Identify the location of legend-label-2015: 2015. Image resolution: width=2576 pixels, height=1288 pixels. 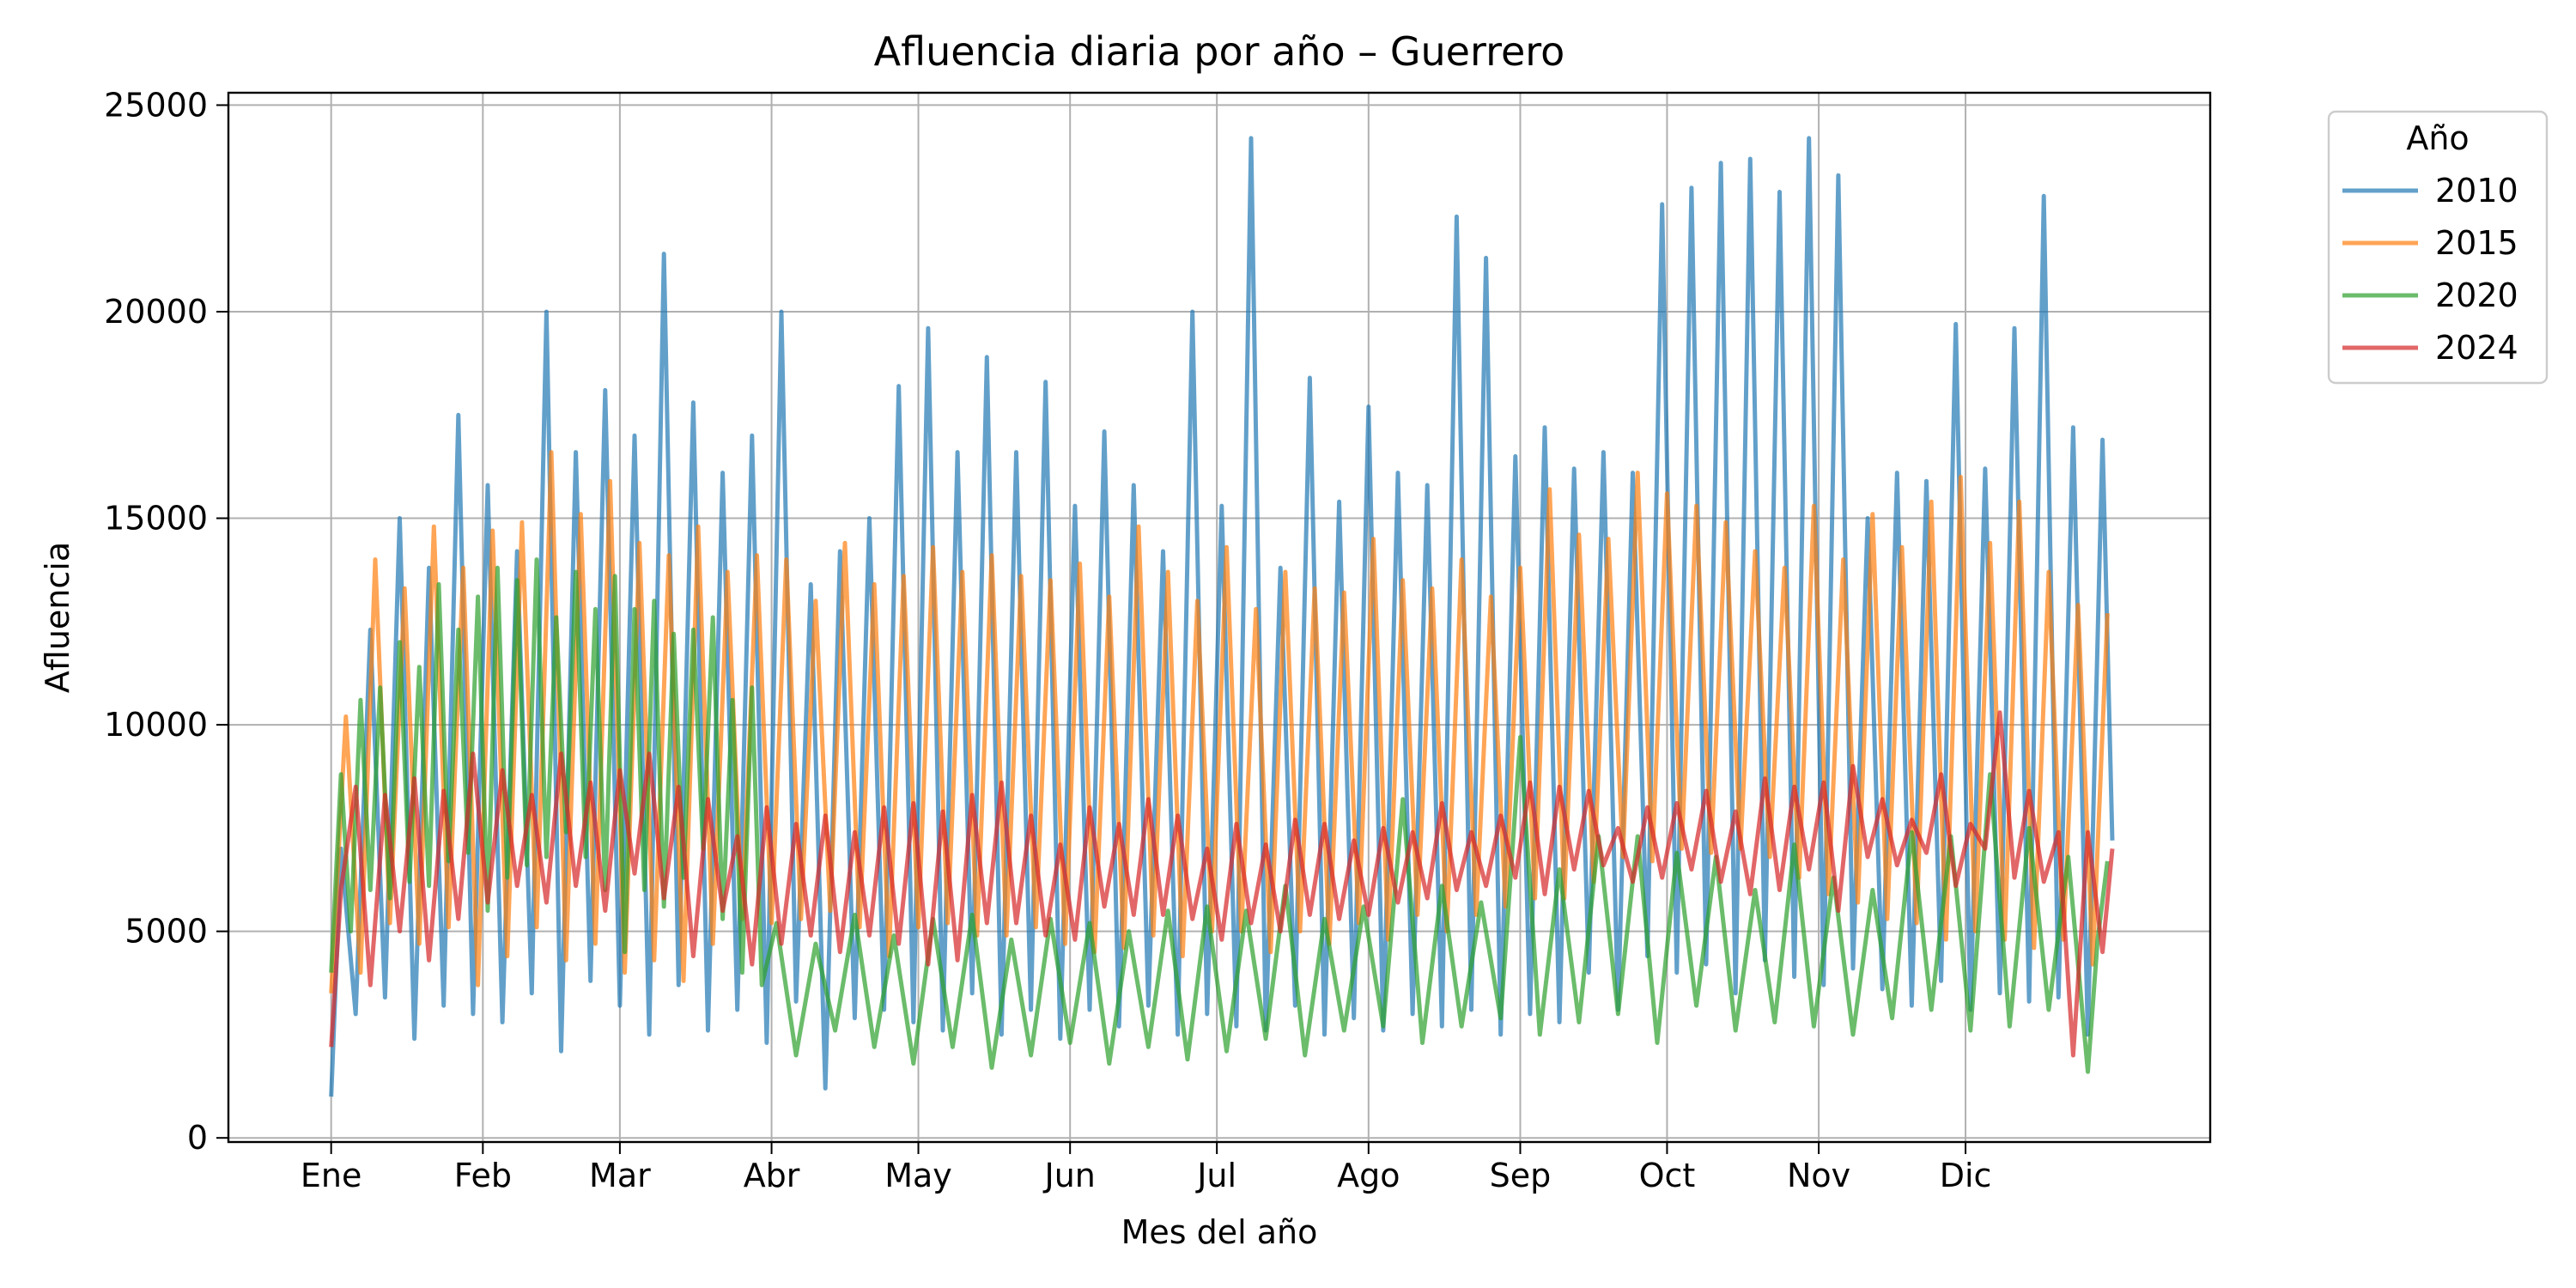
(2477, 243).